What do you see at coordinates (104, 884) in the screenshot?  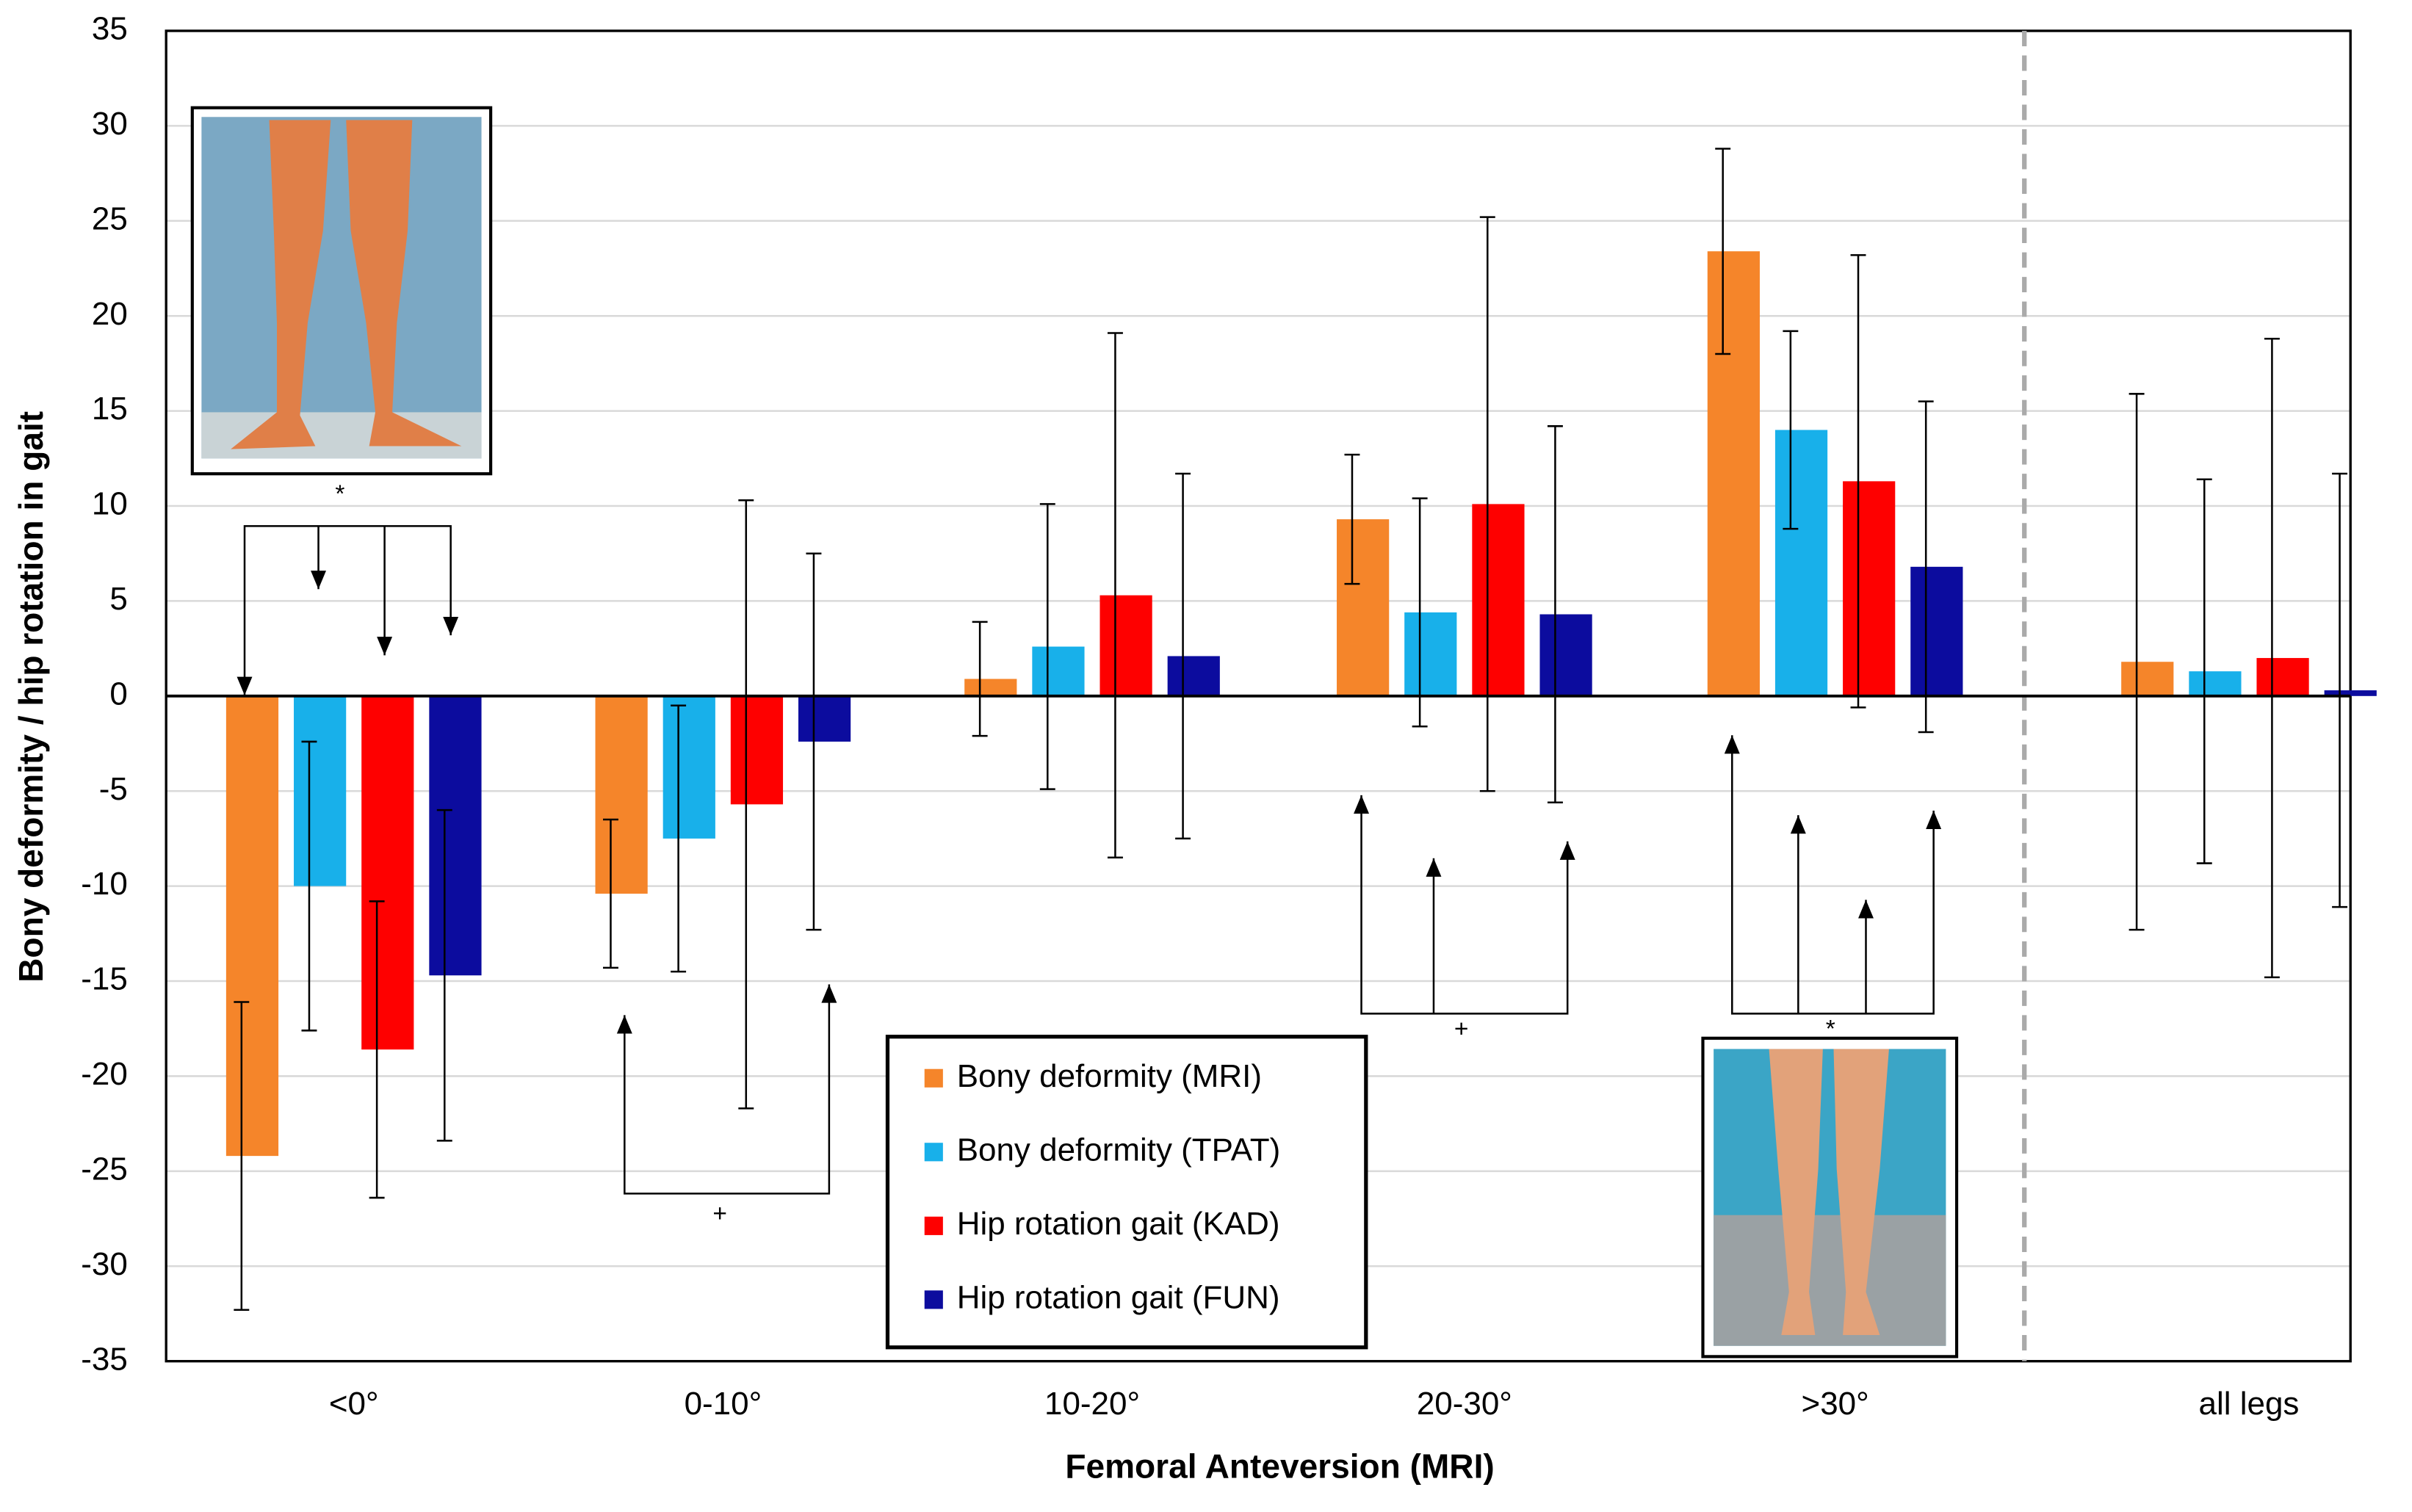 I see `y-tick-label: -10` at bounding box center [104, 884].